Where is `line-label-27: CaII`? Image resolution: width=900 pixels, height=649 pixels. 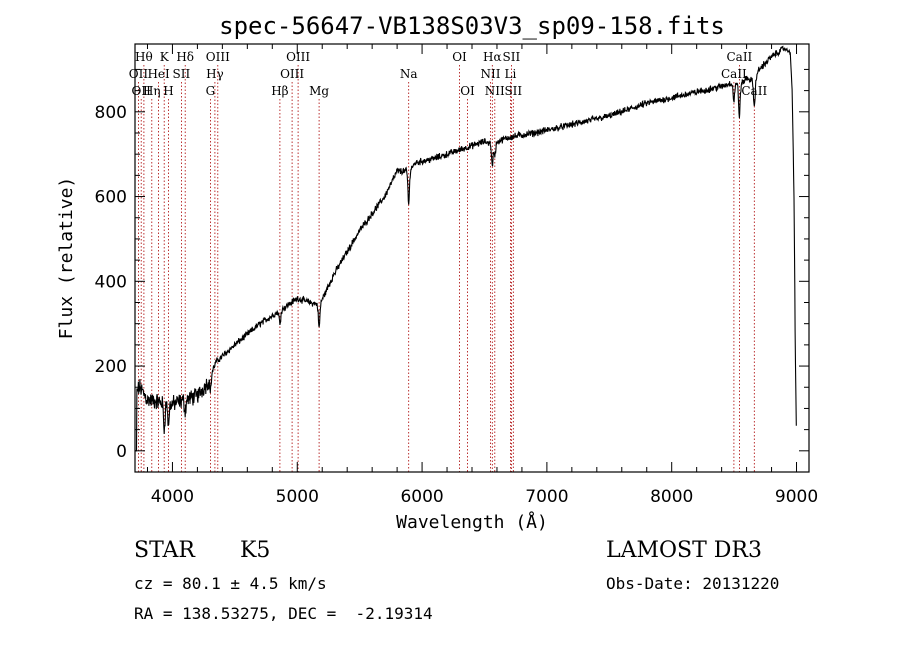
line-label-27: CaII is located at coordinates (754, 91).